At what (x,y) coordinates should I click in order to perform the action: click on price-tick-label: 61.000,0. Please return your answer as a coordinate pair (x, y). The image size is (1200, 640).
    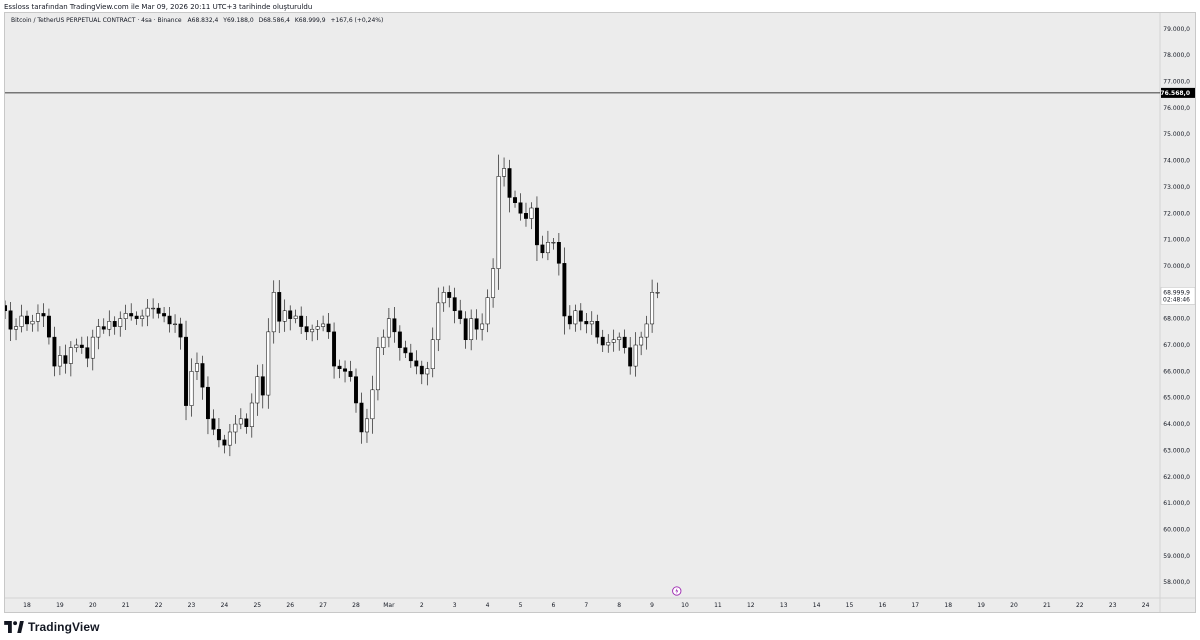
    Looking at the image, I should click on (1176, 503).